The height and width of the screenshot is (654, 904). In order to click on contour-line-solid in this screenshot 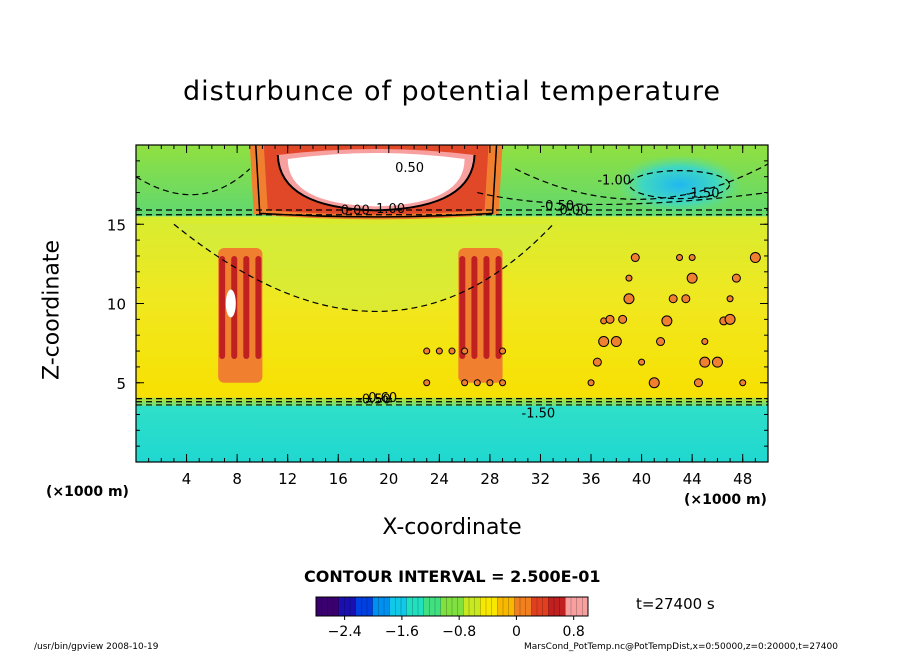, I will do `click(376, 183)`.